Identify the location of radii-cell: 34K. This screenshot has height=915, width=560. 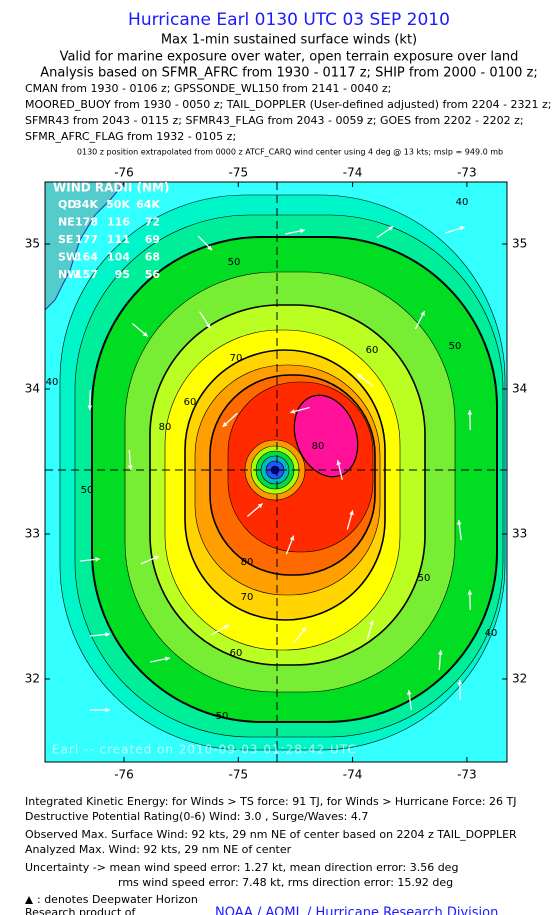
(86, 204).